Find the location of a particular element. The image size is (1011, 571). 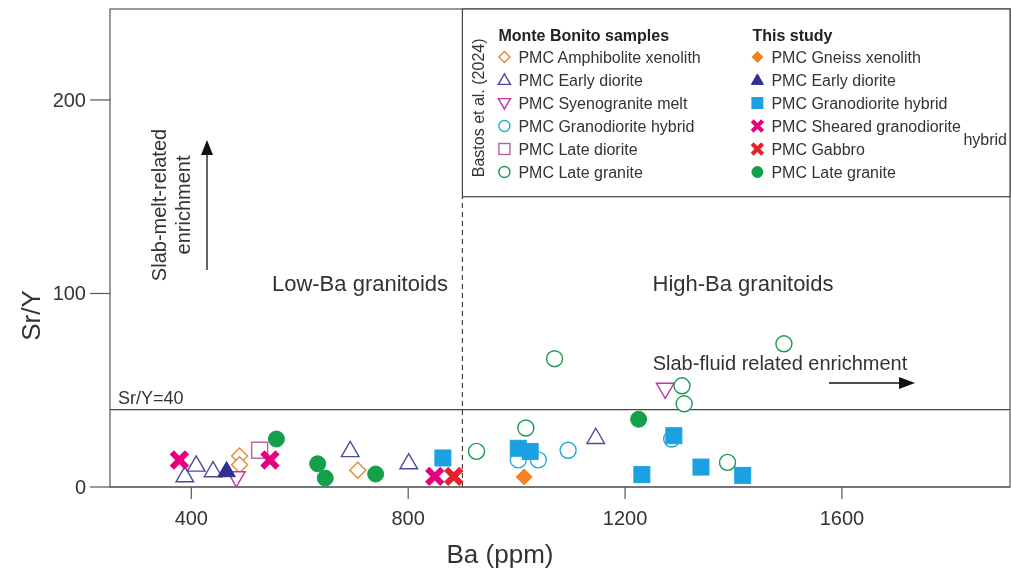

legend-label: PMC Syenogranite melt is located at coordinates (603, 103).